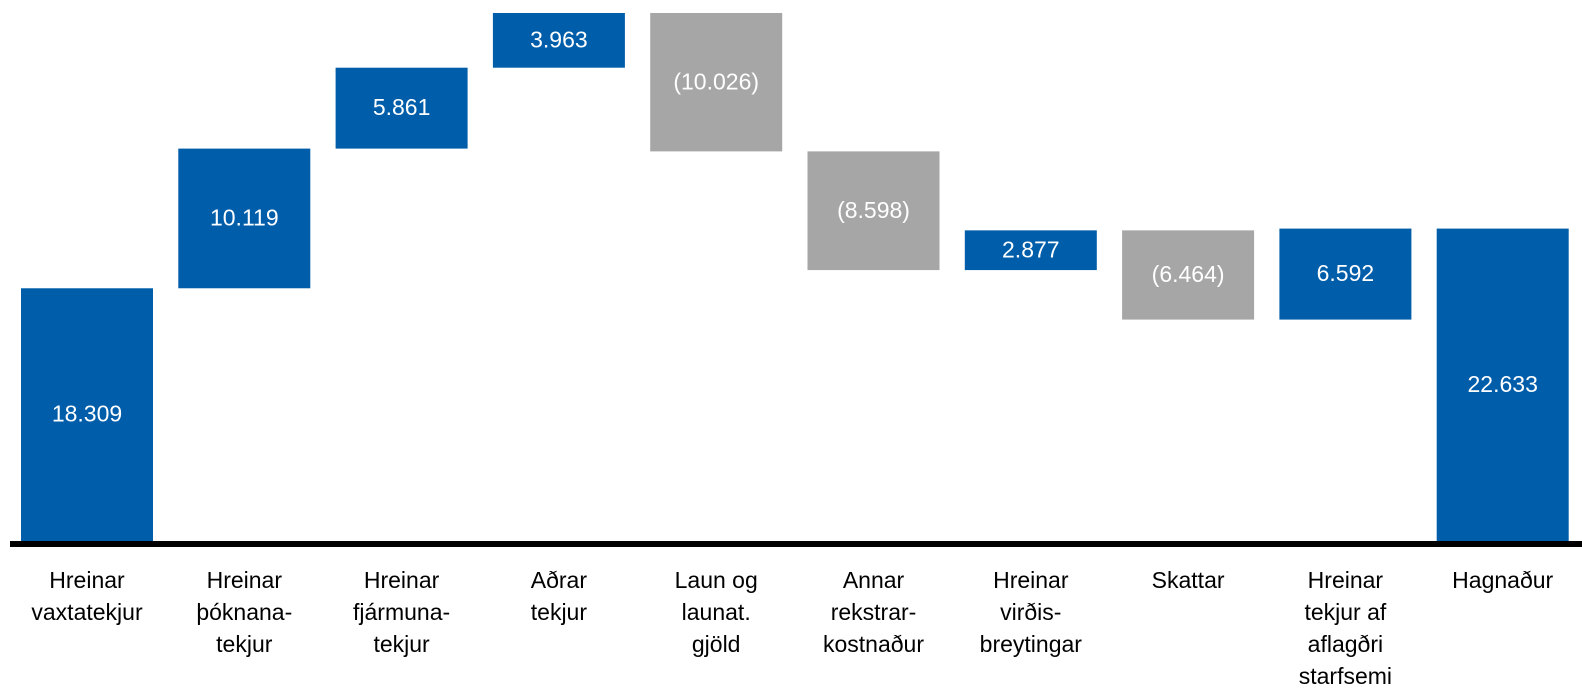 The image size is (1582, 698). I want to click on x-tick-label: Hreinar vaxtatekjur, so click(87, 596).